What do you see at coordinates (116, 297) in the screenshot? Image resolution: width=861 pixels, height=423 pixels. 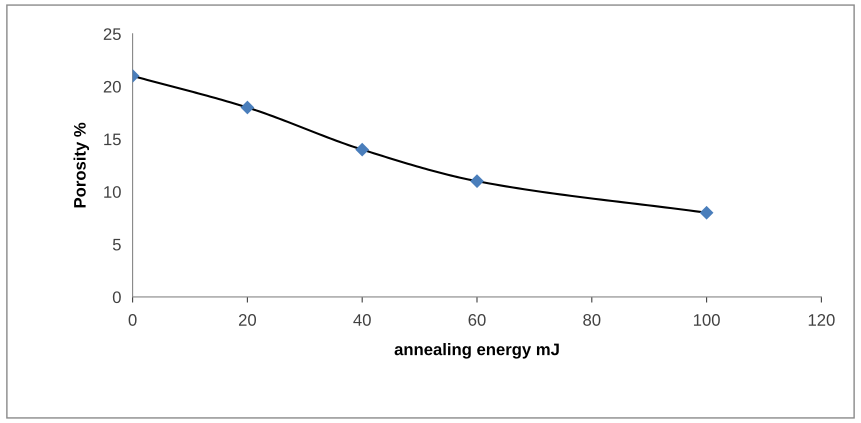 I see `y-tick-label: 0` at bounding box center [116, 297].